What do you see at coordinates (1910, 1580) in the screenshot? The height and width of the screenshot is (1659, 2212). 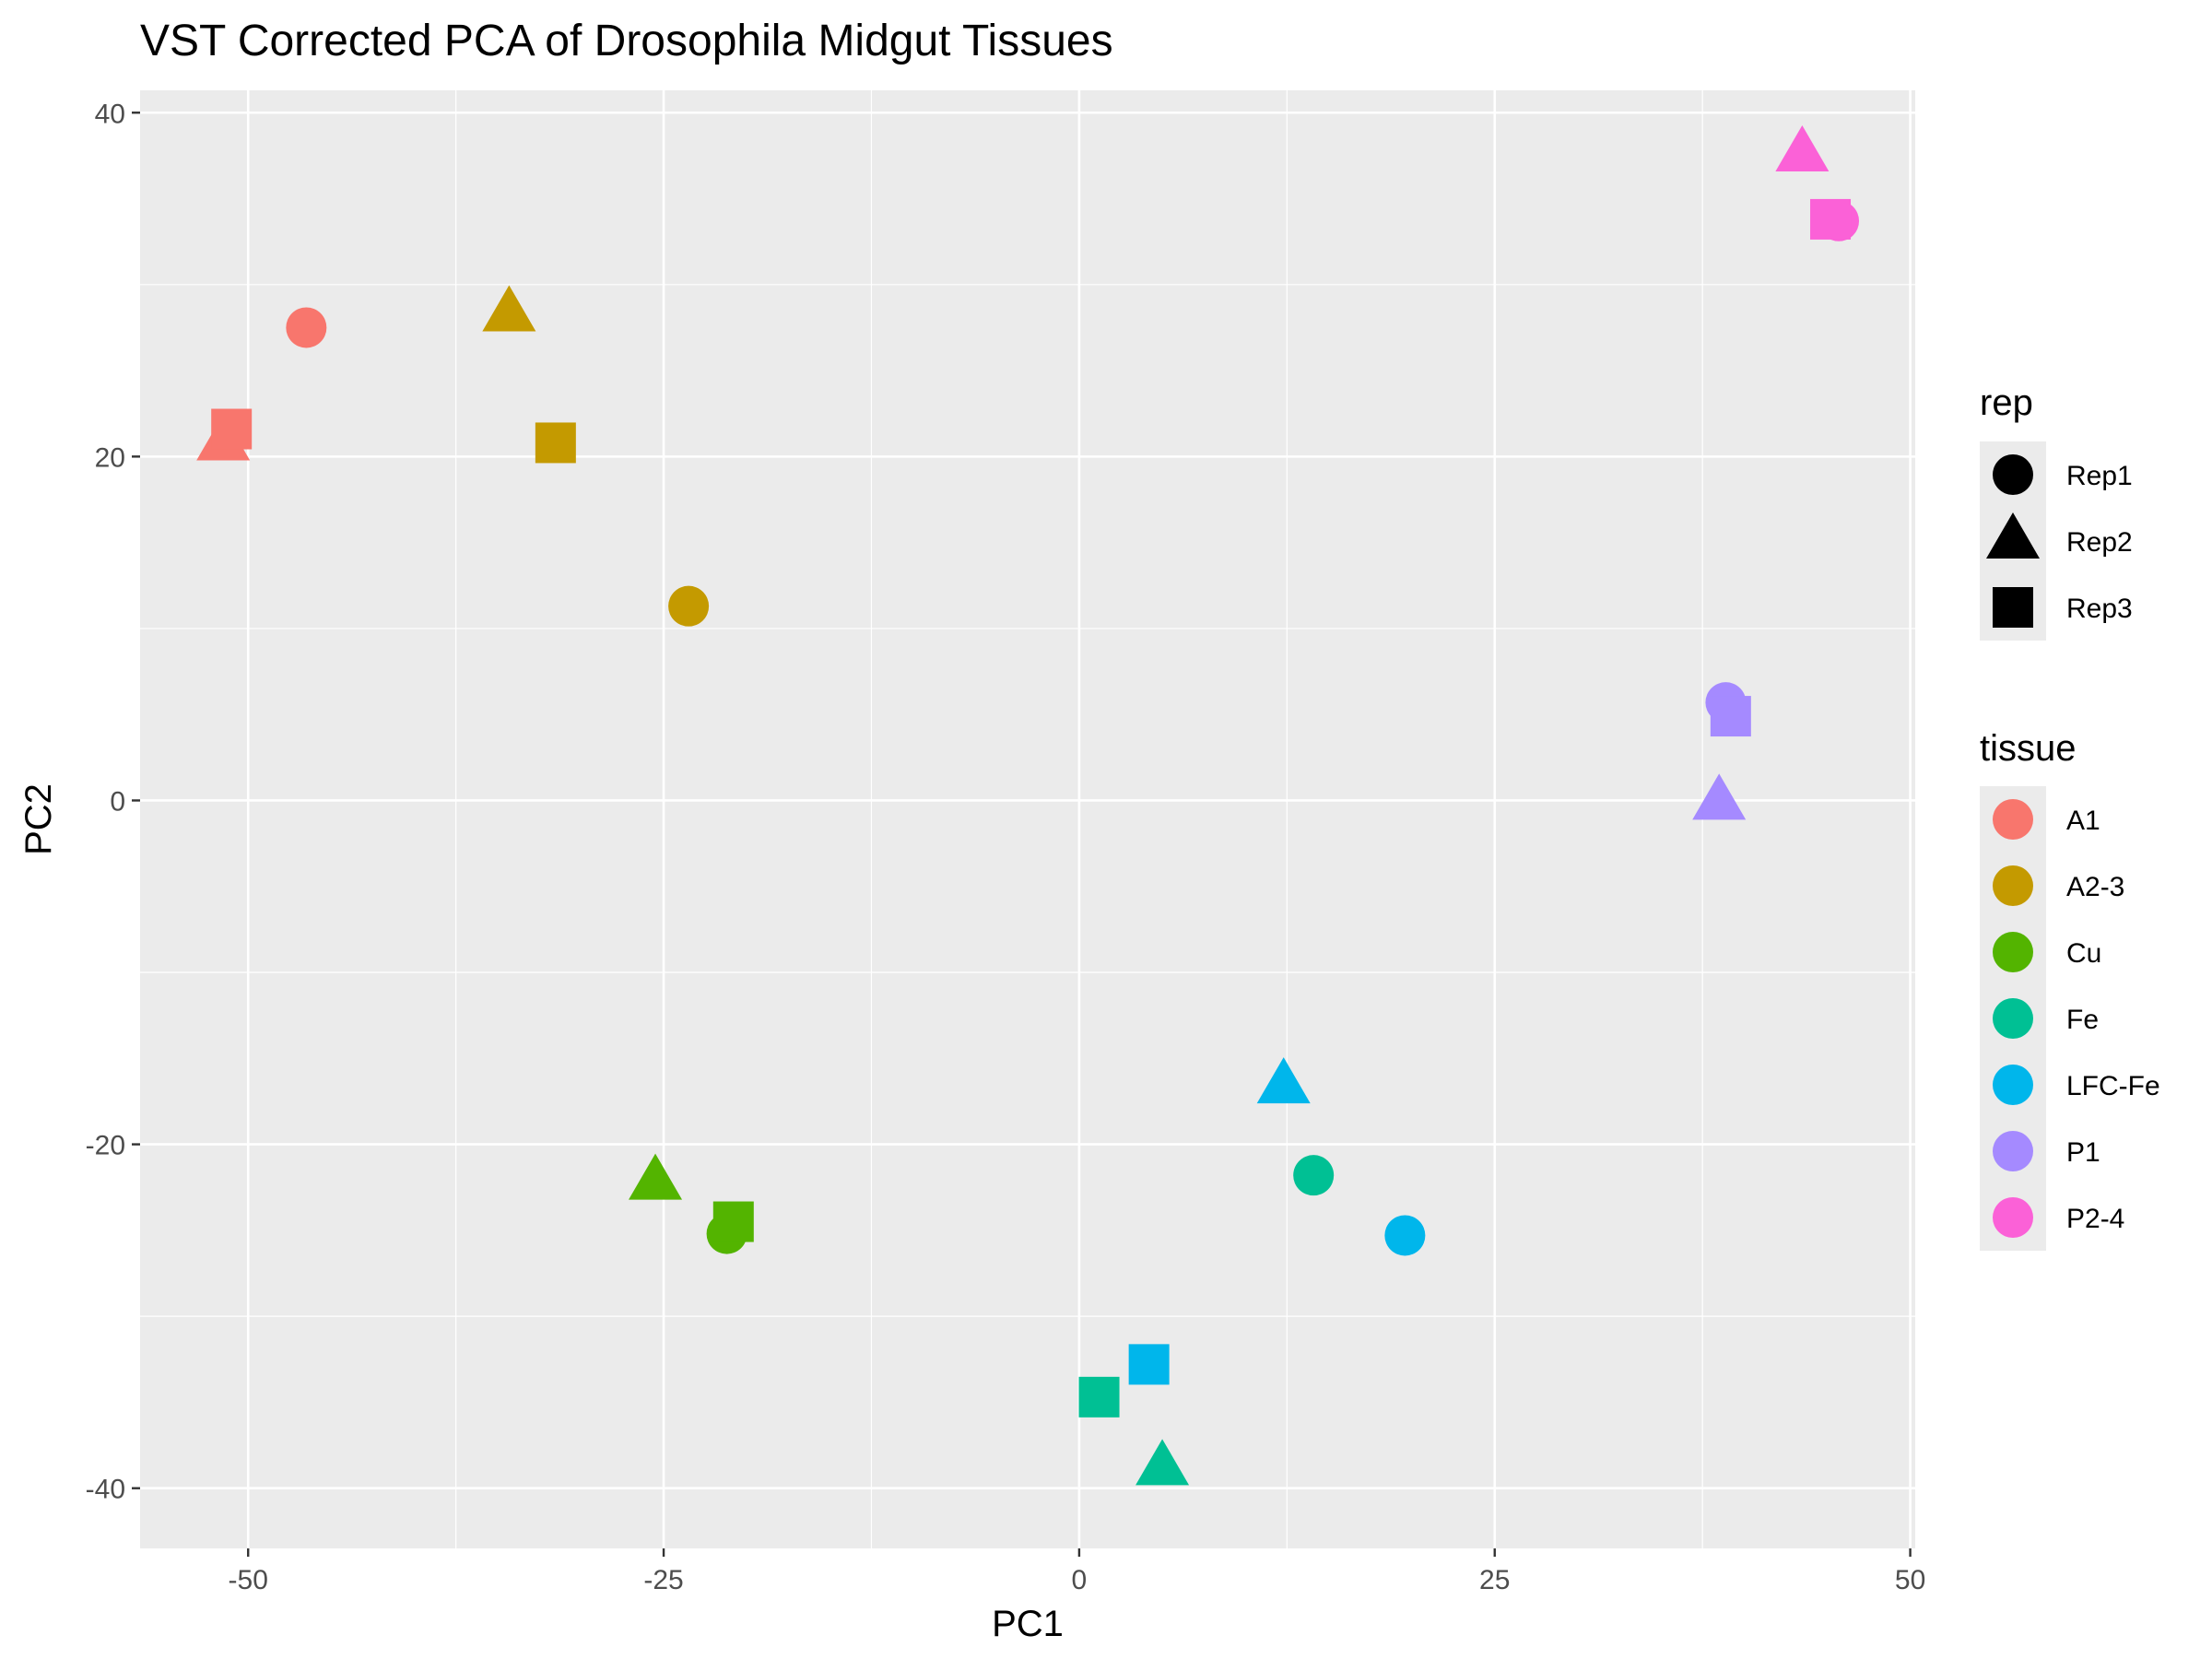 I see `x-tick-label: 50` at bounding box center [1910, 1580].